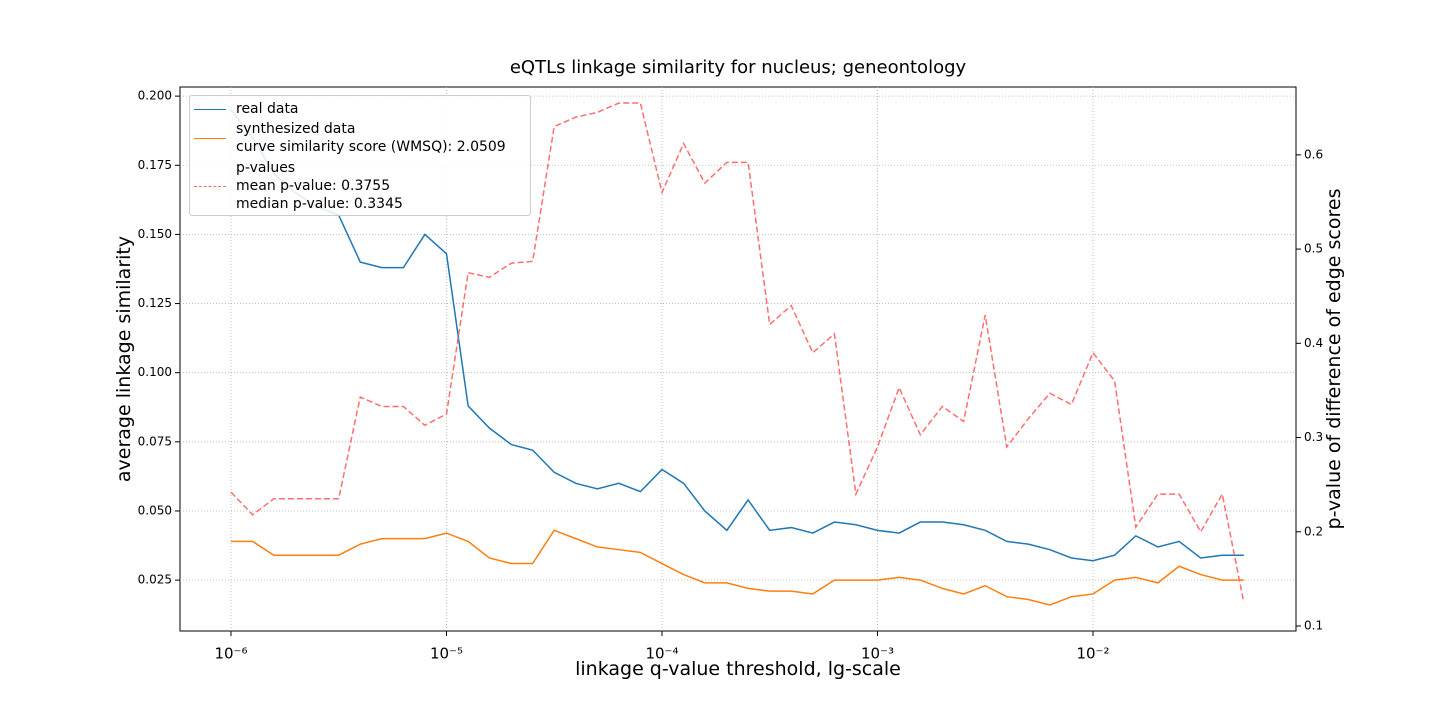 Image resolution: width=1440 pixels, height=720 pixels. Describe the element at coordinates (661, 654) in the screenshot. I see `x-tick-label: 10⁻⁴` at that location.